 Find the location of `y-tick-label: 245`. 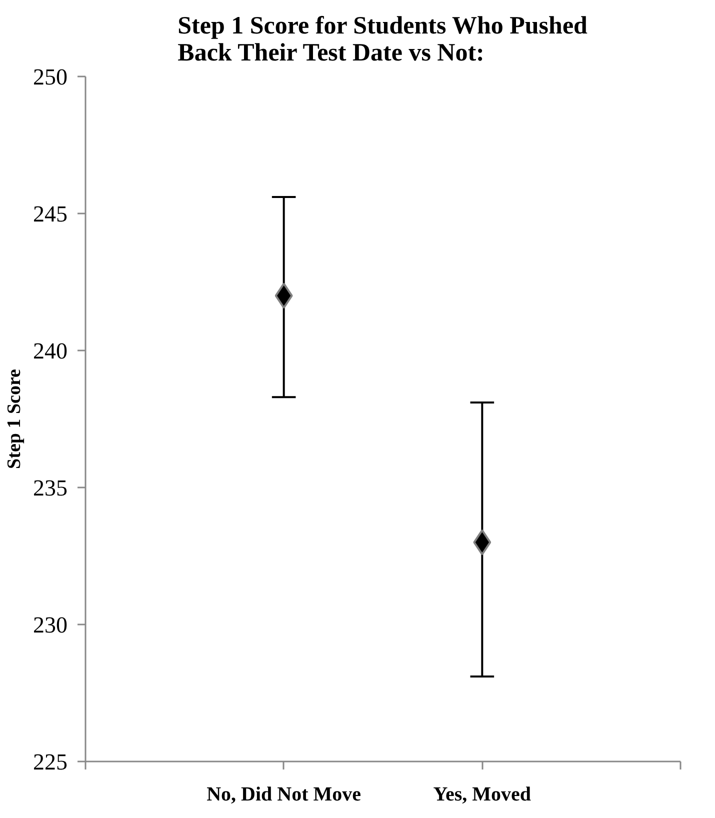

y-tick-label: 245 is located at coordinates (50, 214).